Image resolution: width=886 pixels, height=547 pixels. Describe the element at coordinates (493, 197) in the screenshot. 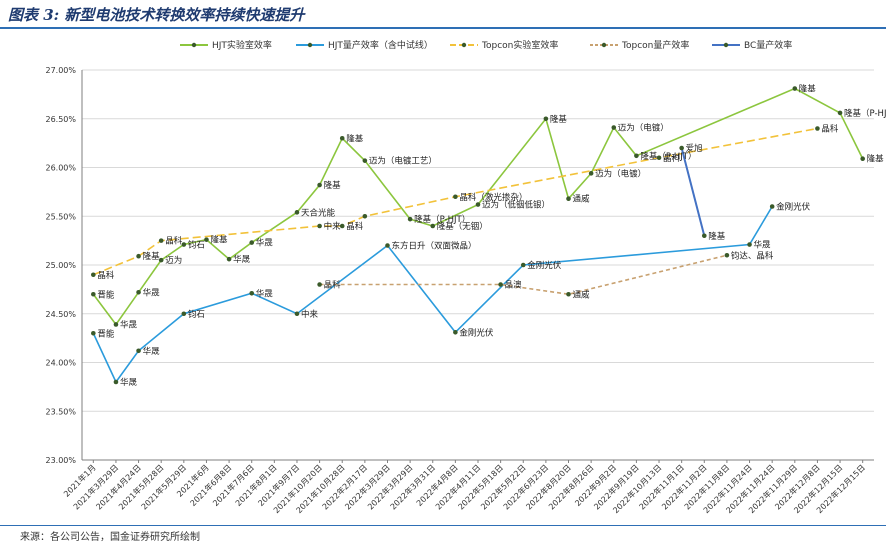

I see `point-label-topcon_lab: 晶科（激光掺杂）` at that location.